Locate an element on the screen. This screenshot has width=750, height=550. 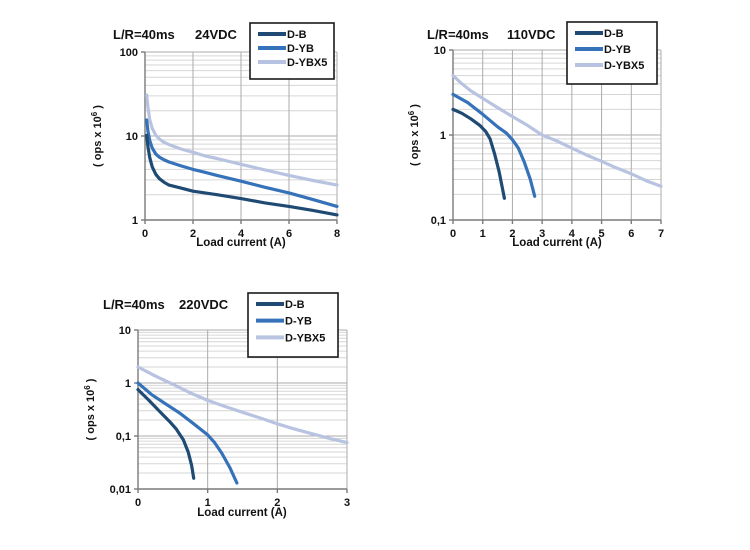
x-tick-label: 7 is located at coordinates (661, 234).